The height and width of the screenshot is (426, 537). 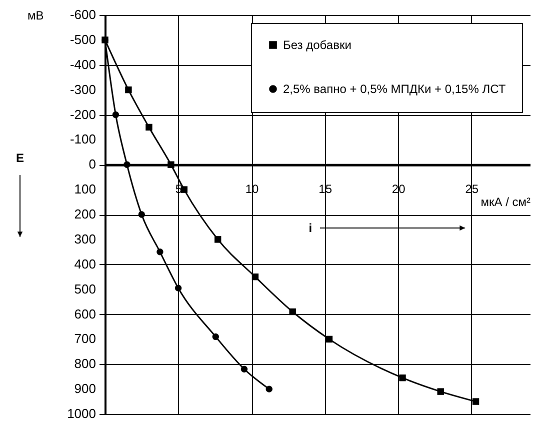 What do you see at coordinates (83, 114) in the screenshot?
I see `y-tick-label: -200` at bounding box center [83, 114].